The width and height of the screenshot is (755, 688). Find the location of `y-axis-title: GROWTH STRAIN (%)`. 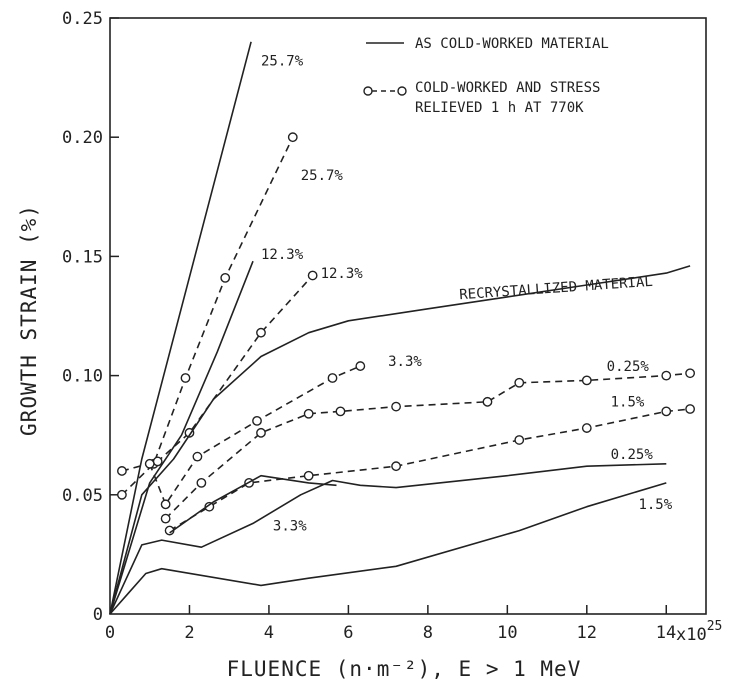

y-axis-title: GROWTH STRAIN (%) is located at coordinates (29, 320).